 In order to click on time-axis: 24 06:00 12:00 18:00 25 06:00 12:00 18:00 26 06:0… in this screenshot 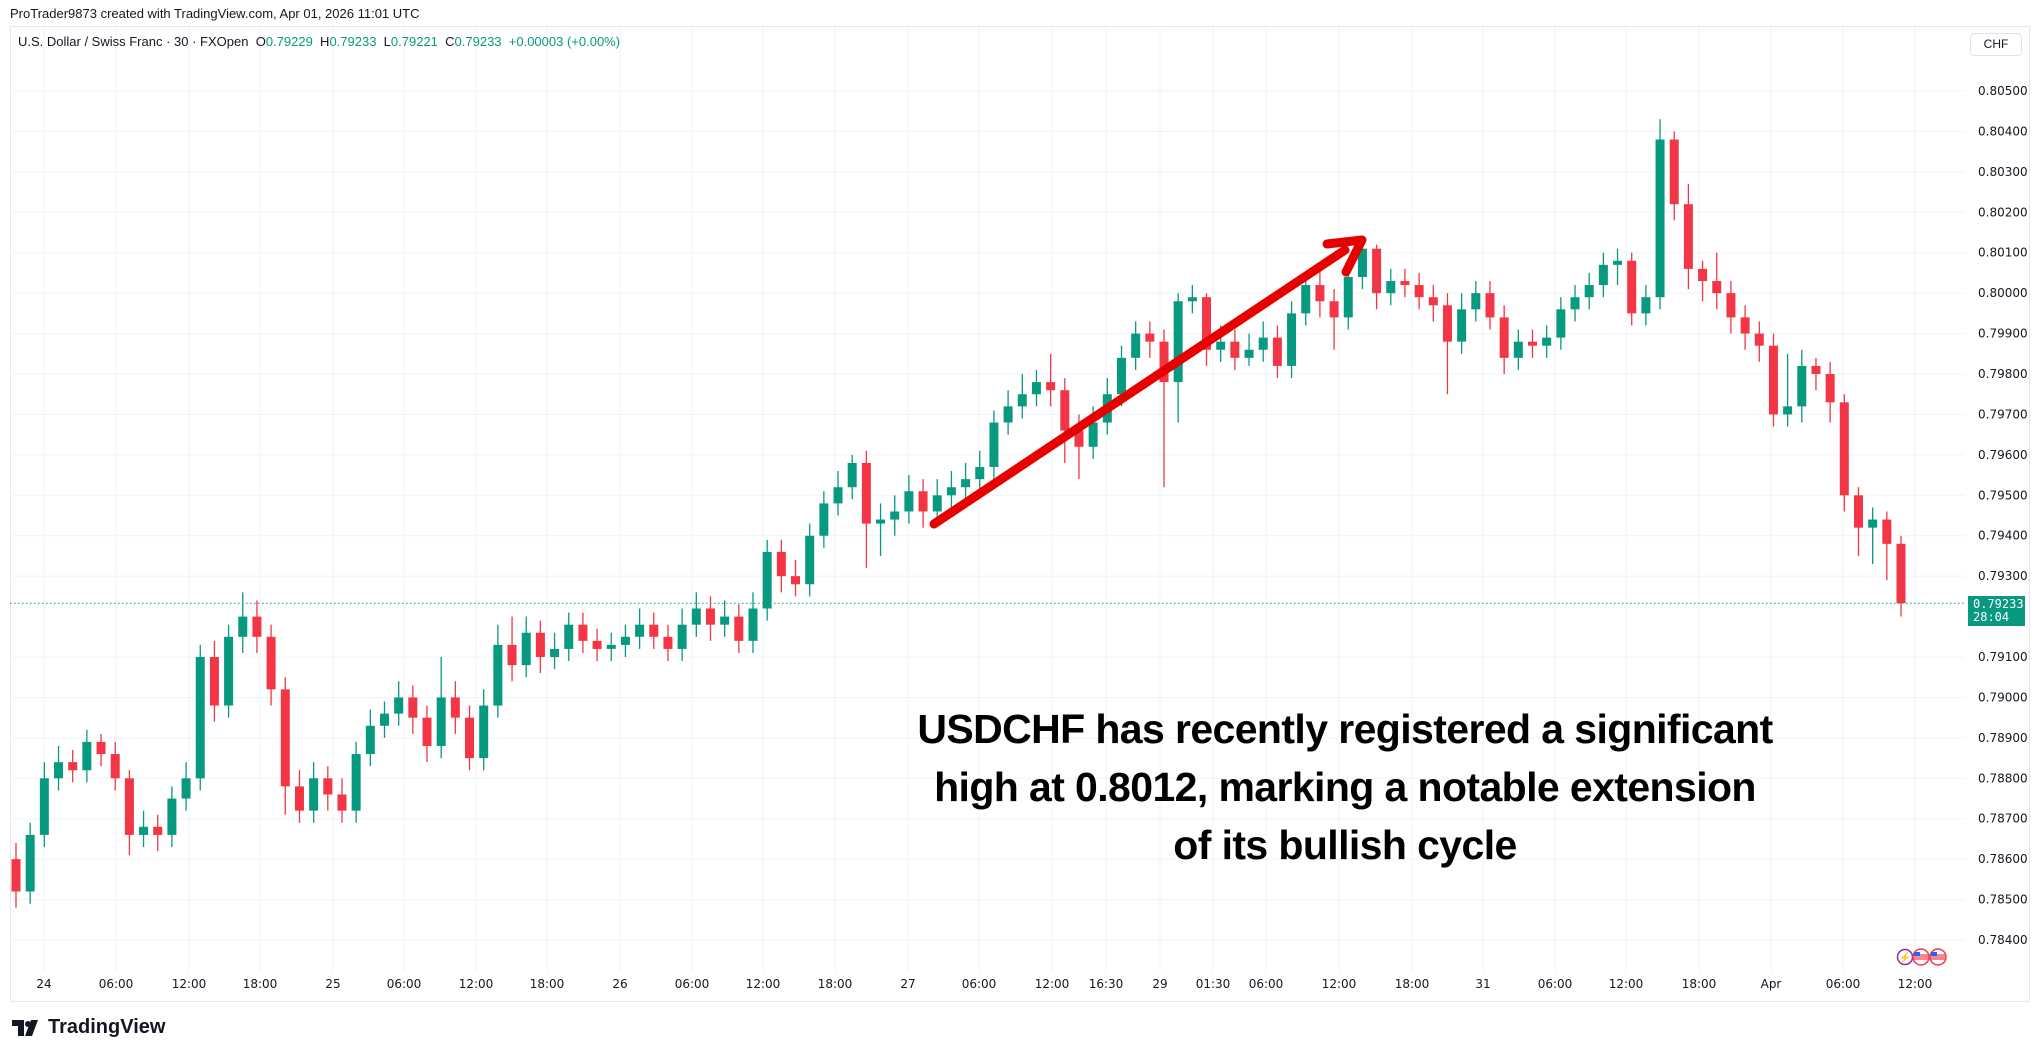, I will do `click(984, 984)`.